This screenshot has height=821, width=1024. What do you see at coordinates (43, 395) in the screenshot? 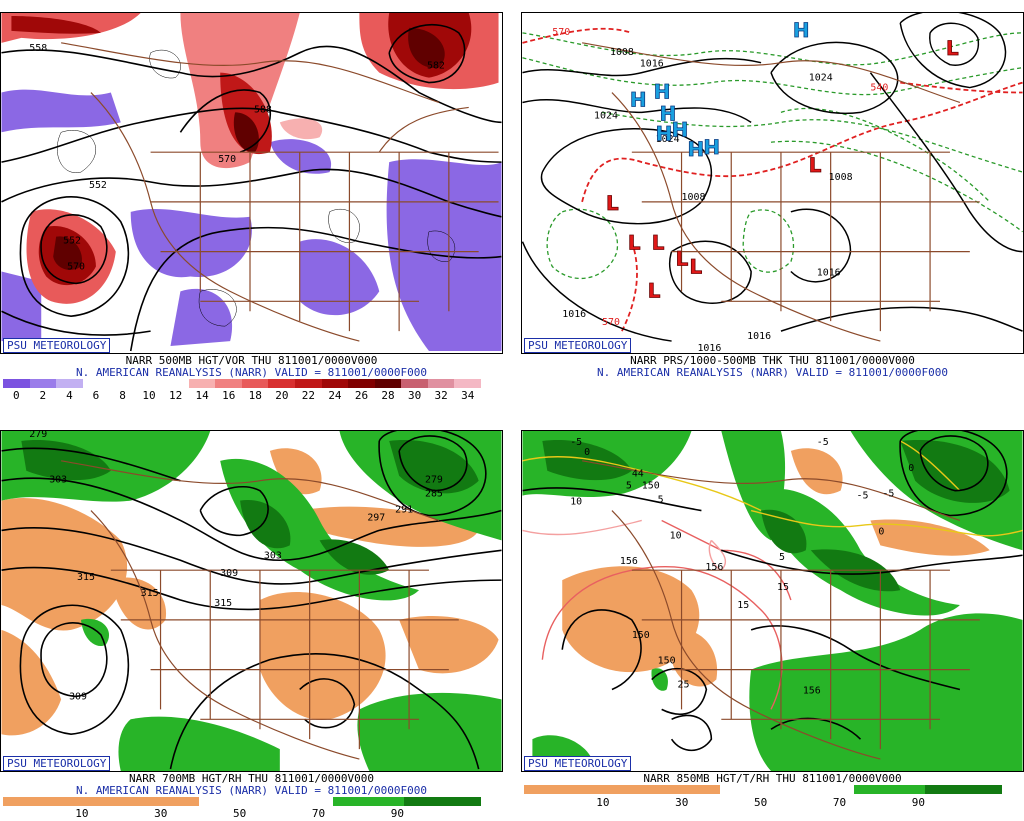
I see `colorbar-tick-label: 2` at bounding box center [43, 395].